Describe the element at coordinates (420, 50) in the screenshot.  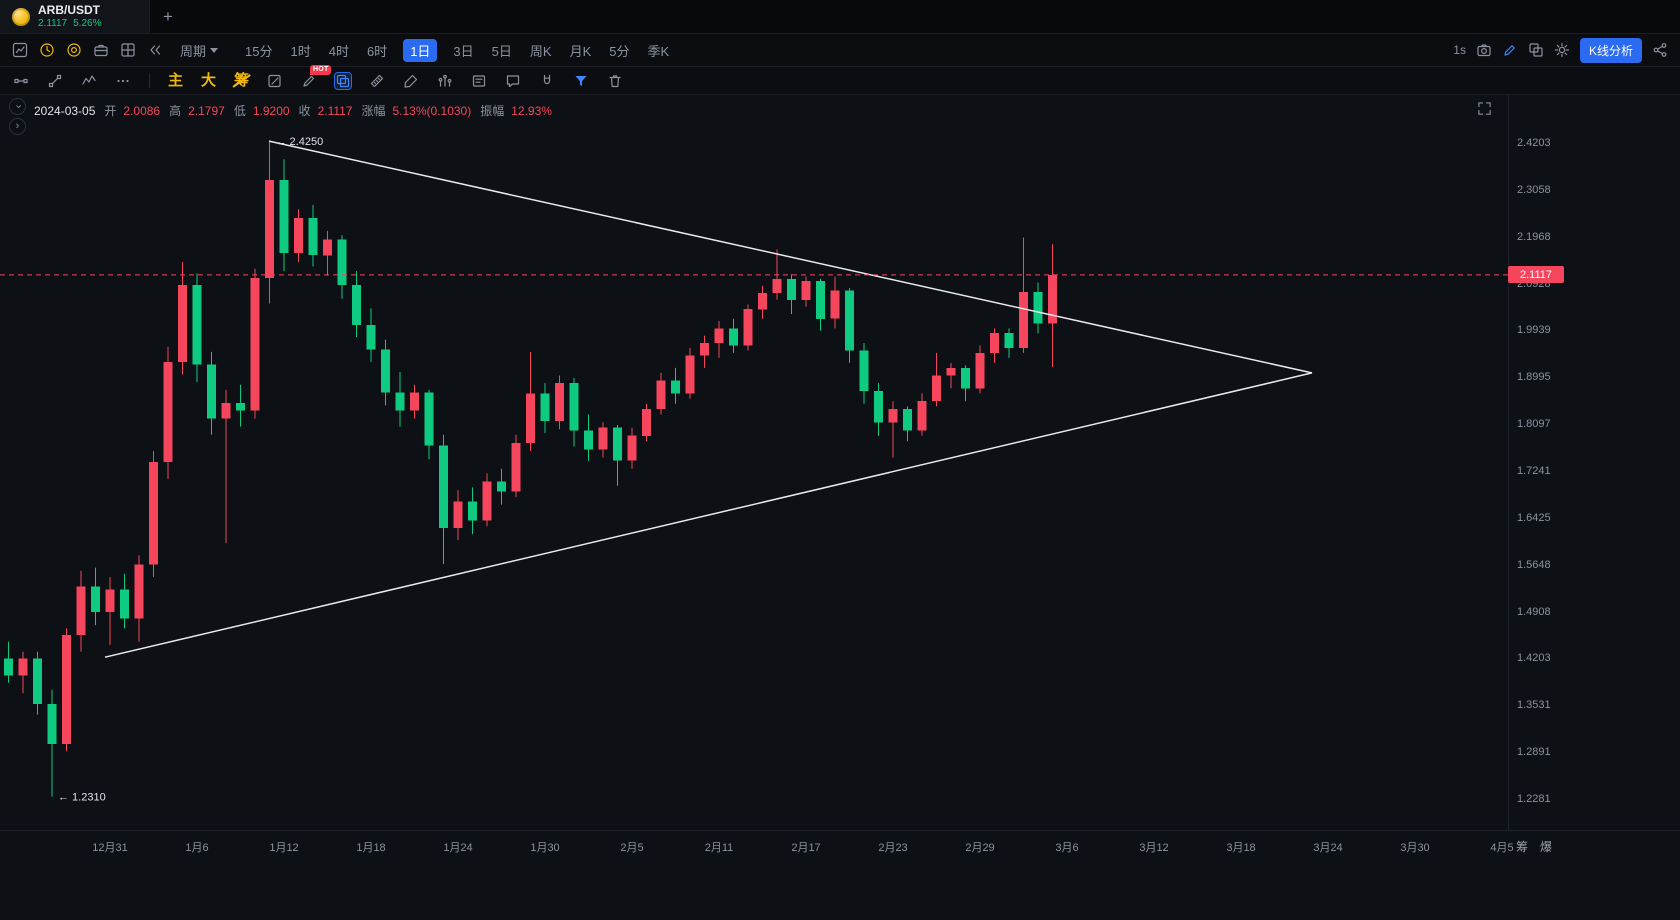
I see `timeframe-1日: 1日` at that location.